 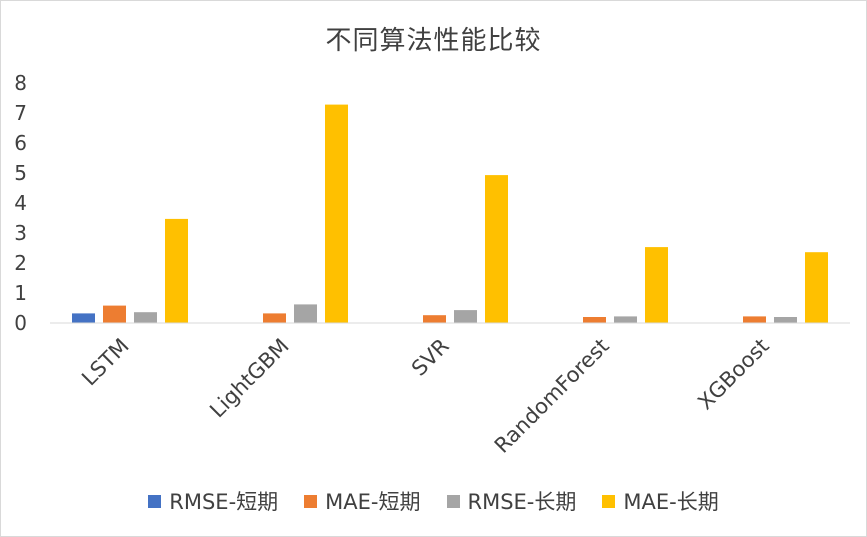 What do you see at coordinates (20, 293) in the screenshot?
I see `y-tick-label: 1` at bounding box center [20, 293].